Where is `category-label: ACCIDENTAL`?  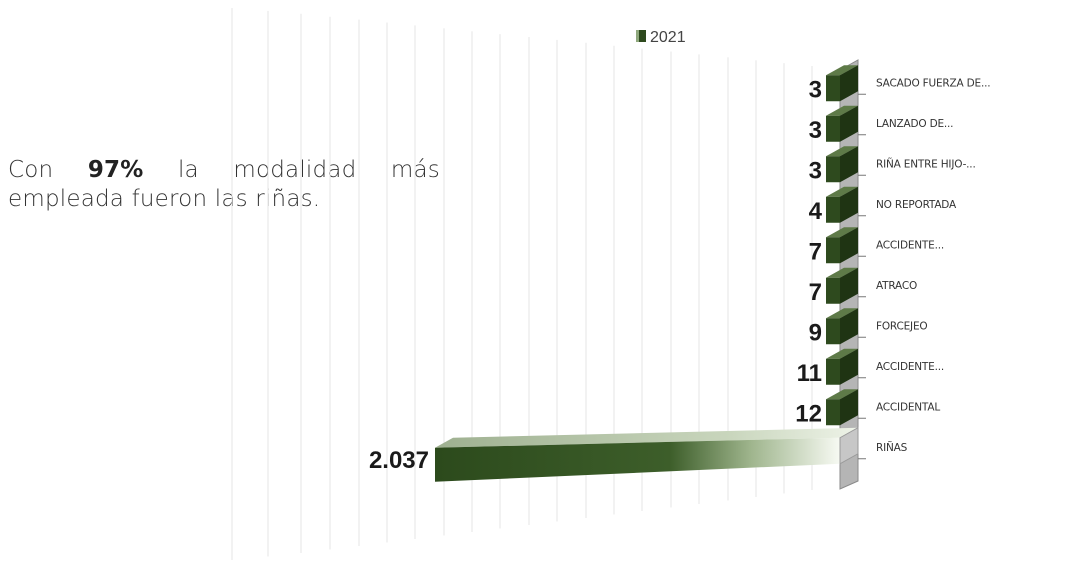 category-label: ACCIDENTAL is located at coordinates (908, 407).